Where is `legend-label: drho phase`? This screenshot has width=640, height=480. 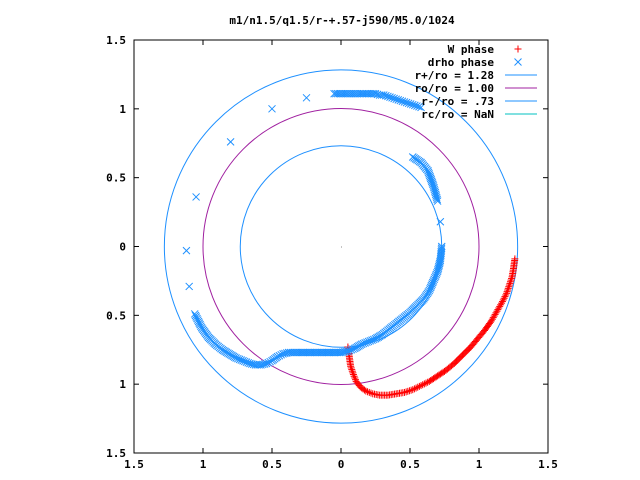
legend-label: drho phase is located at coordinates (461, 62).